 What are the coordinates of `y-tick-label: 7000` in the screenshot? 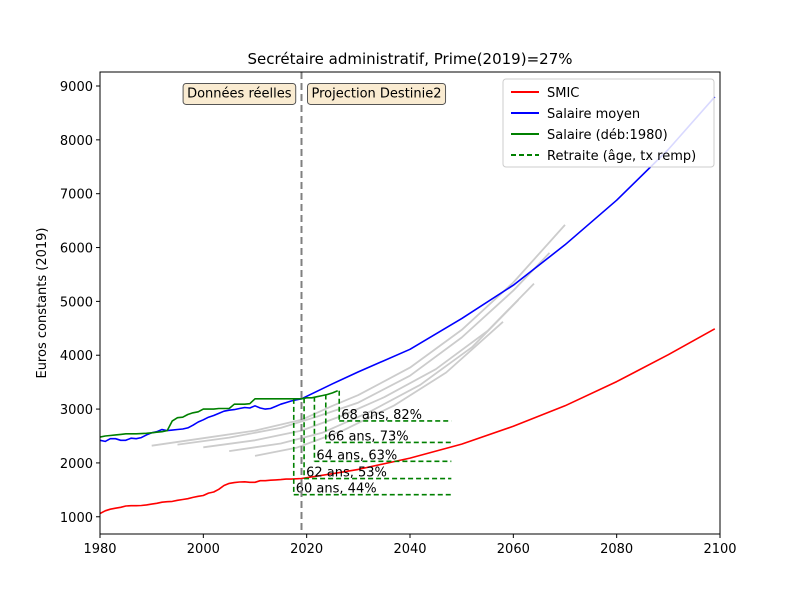 It's located at (76, 195).